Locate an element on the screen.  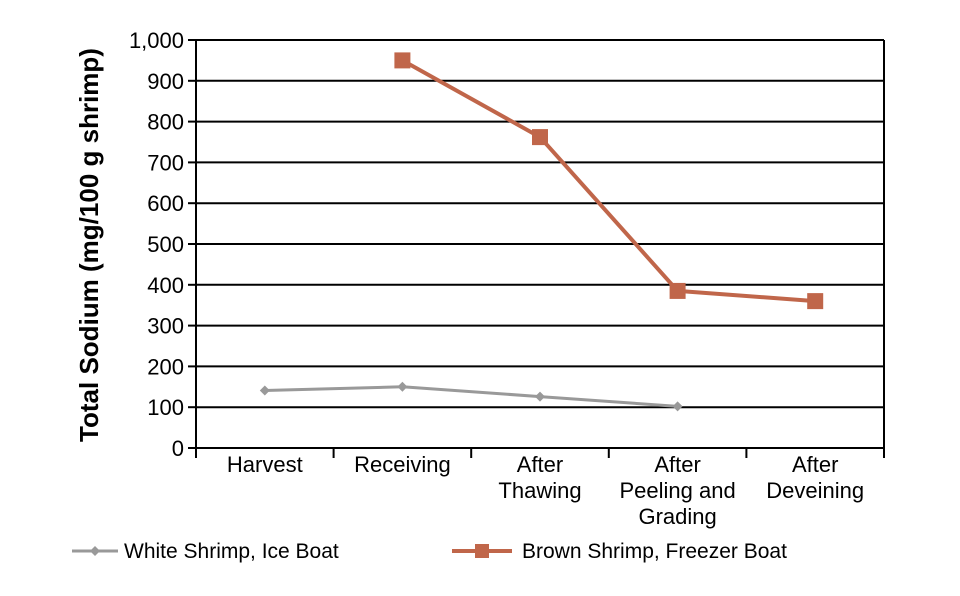
y-tick-label: 700 is located at coordinates (165, 162).